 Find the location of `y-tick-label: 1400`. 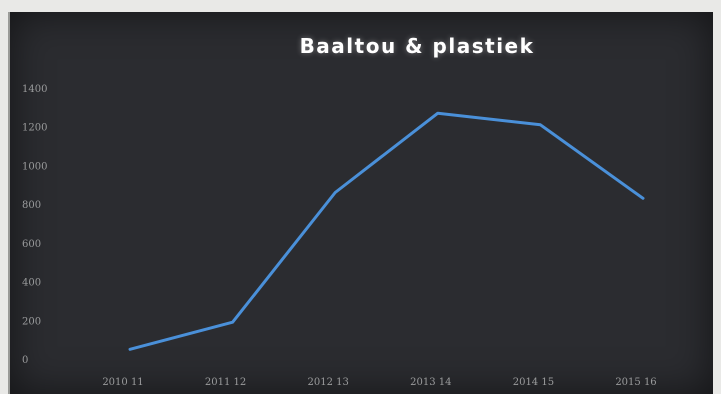

y-tick-label: 1400 is located at coordinates (34, 89).